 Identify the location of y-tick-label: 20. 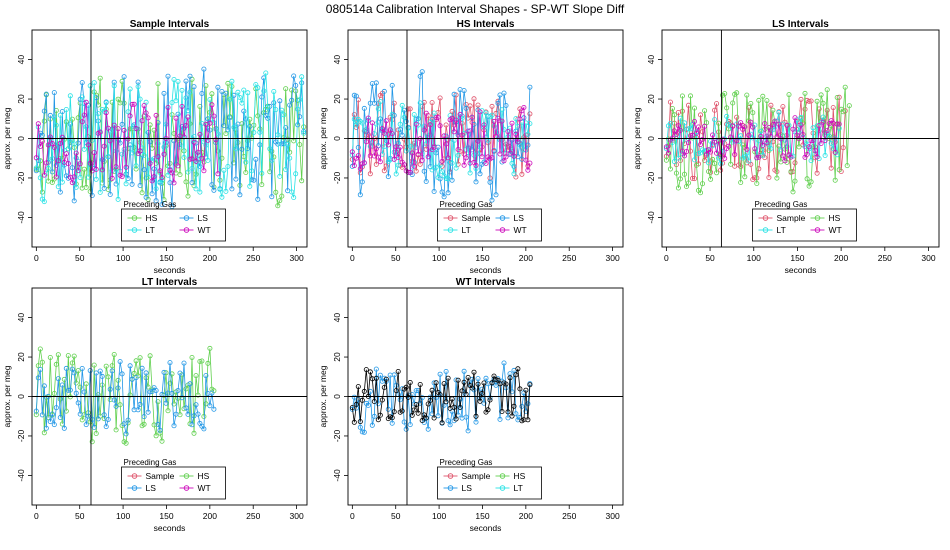
(21, 99).